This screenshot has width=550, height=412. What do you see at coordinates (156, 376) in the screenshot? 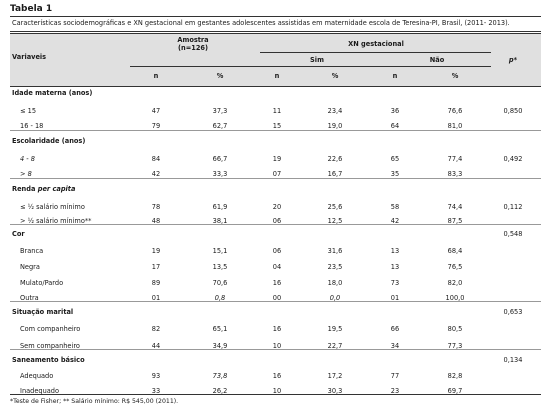
I see `cell-amostra-n: 93` at bounding box center [156, 376].